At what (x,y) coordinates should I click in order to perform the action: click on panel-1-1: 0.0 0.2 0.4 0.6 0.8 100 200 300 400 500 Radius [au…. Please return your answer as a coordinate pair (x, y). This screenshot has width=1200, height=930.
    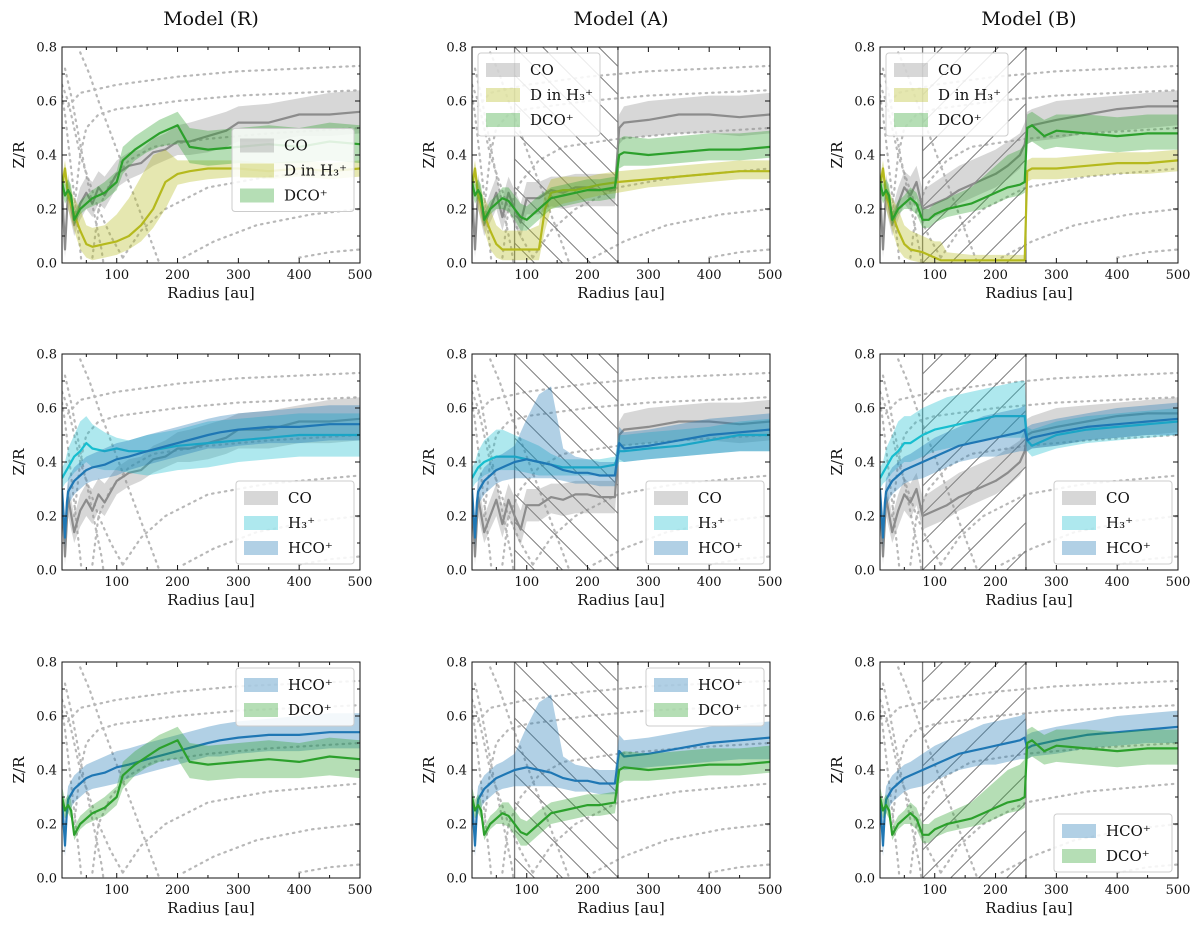
    Looking at the image, I should click on (601, 479).